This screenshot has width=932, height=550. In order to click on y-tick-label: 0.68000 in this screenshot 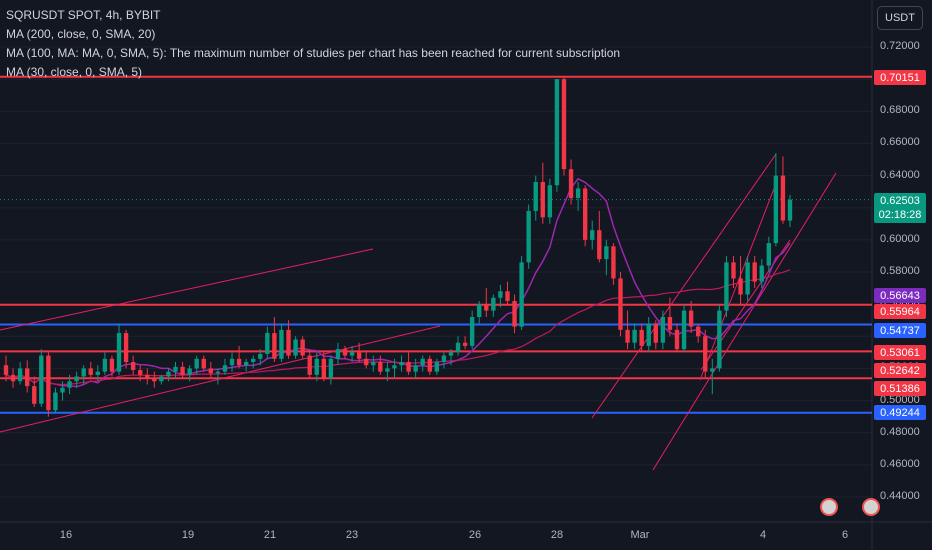, I will do `click(900, 110)`.